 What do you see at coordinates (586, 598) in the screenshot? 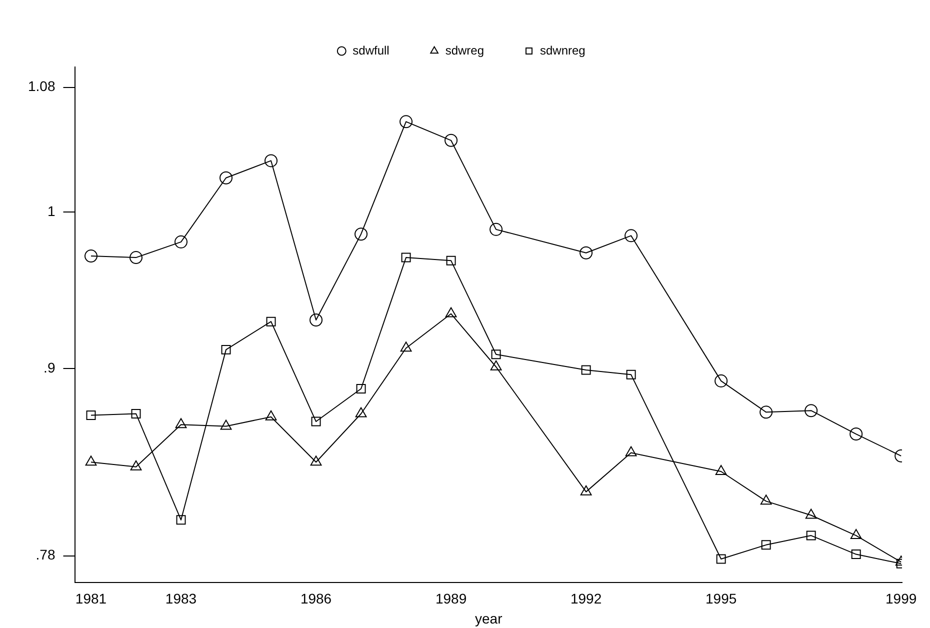
I see `x-tick-label: 1992` at bounding box center [586, 598].